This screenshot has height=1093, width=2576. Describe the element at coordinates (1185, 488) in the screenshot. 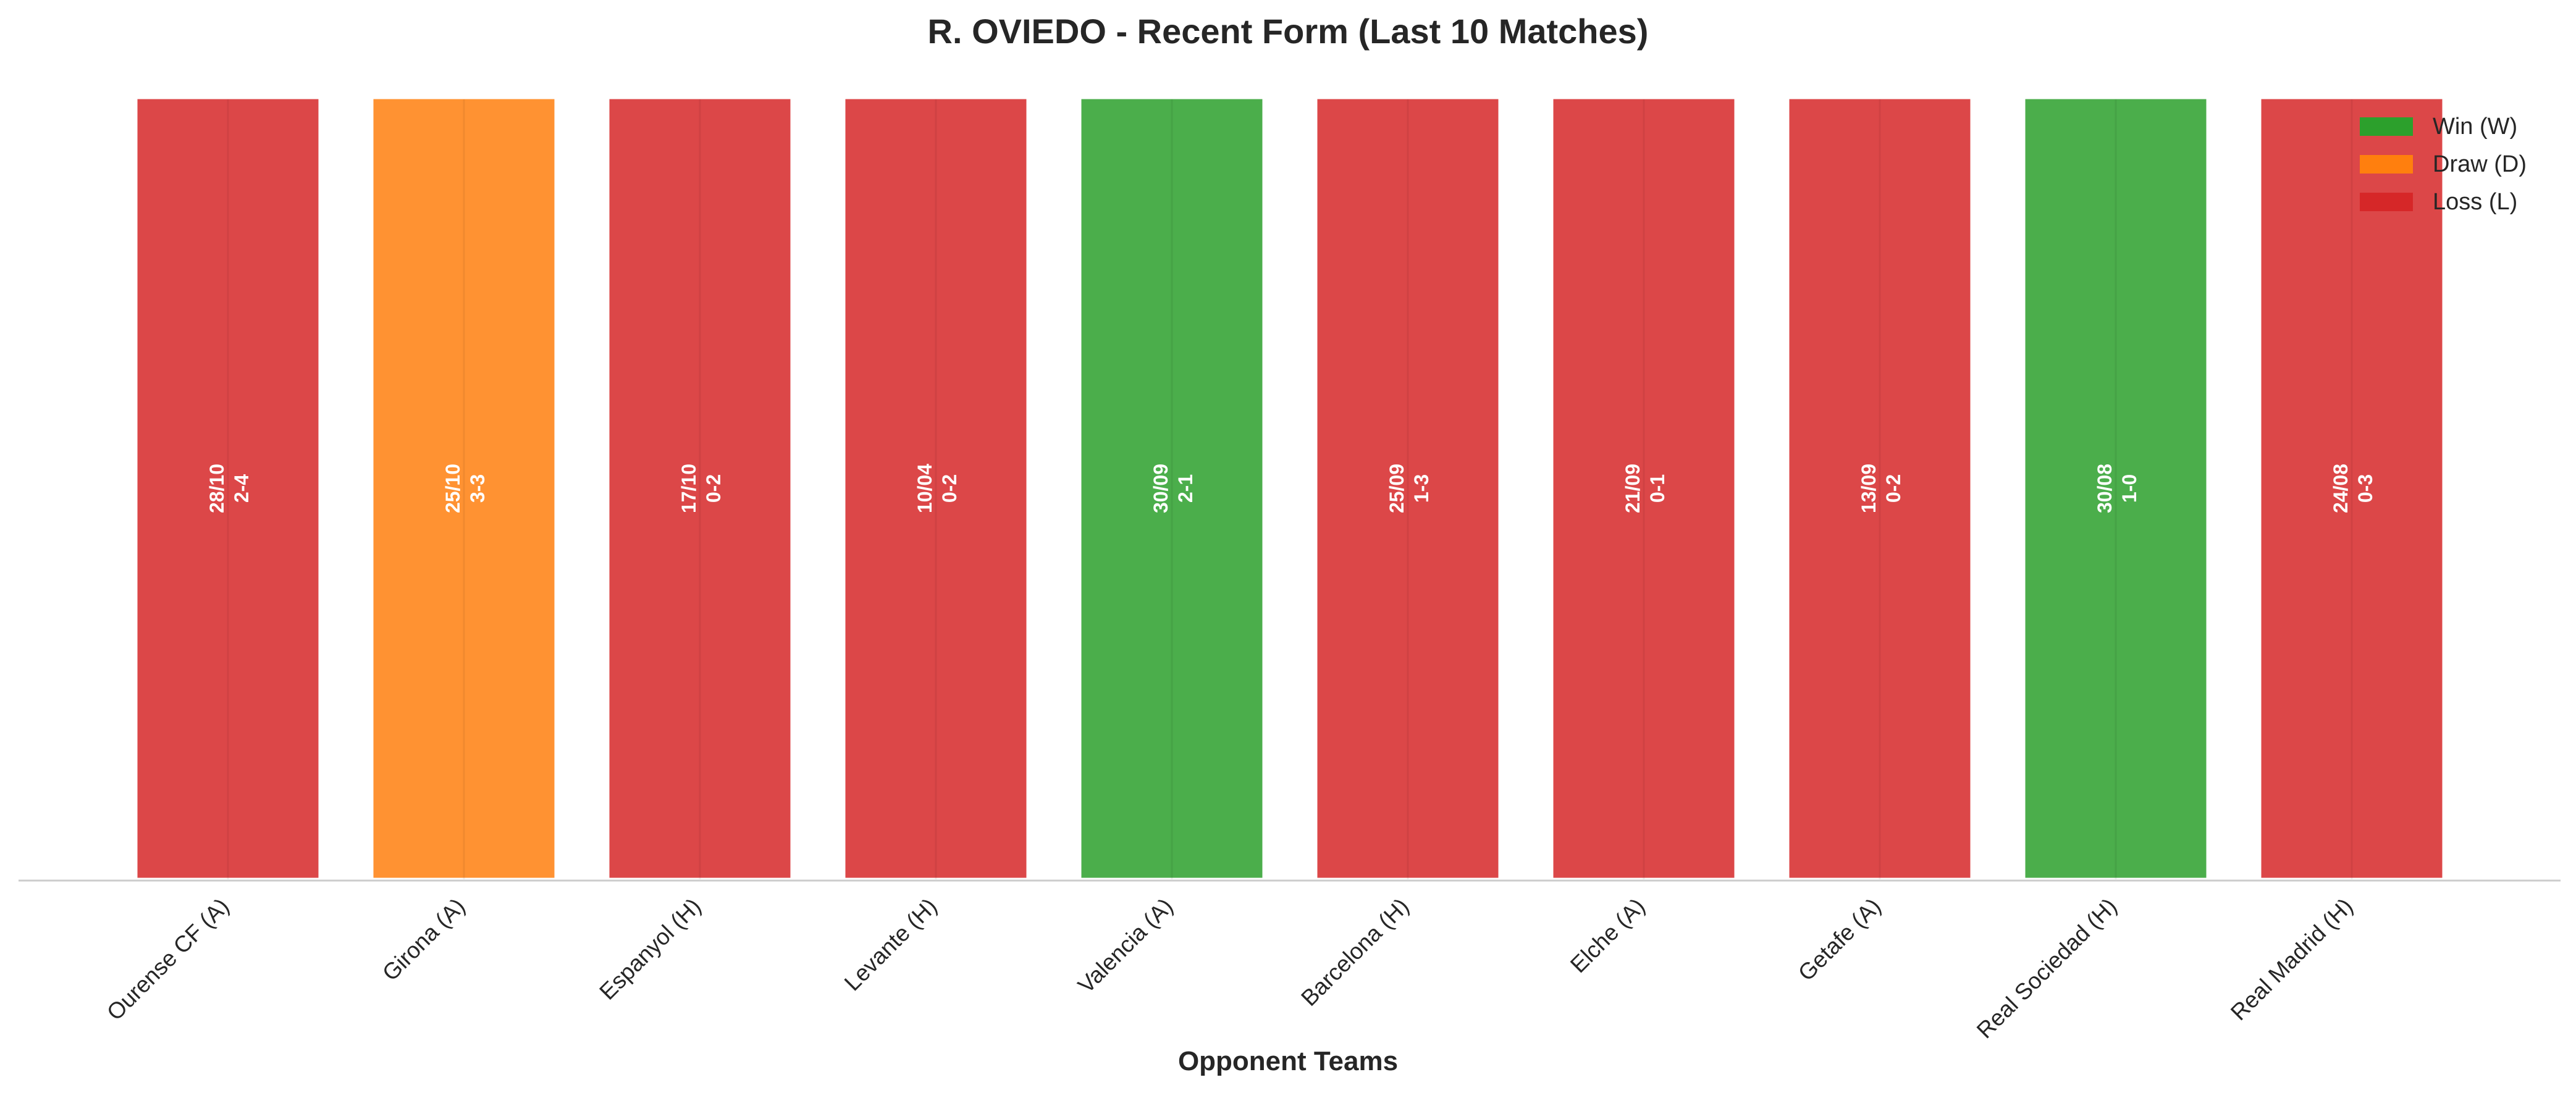

I see `bar-score-label: 2-1` at that location.